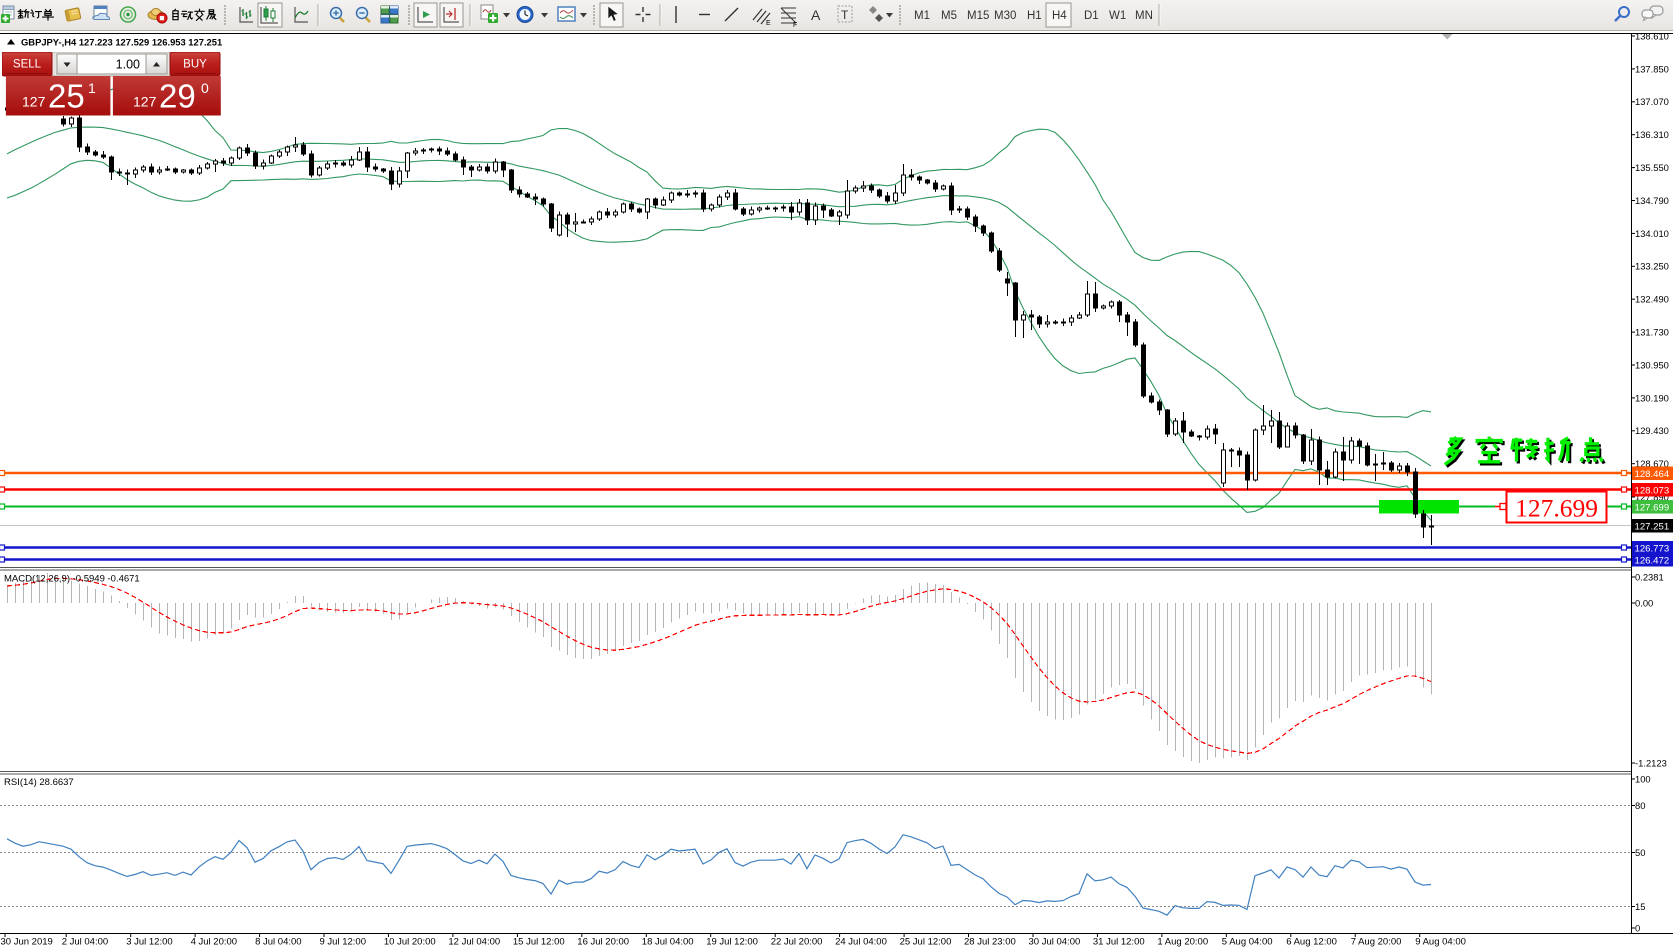 The width and height of the screenshot is (1673, 947). I want to click on svg-text: 9 Aug 04:00, so click(1440, 942).